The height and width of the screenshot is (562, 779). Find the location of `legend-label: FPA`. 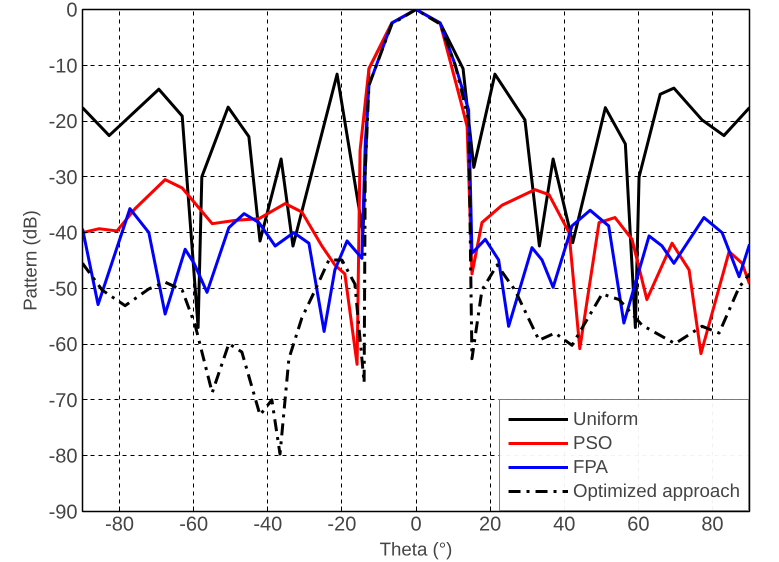

legend-label: FPA is located at coordinates (590, 467).